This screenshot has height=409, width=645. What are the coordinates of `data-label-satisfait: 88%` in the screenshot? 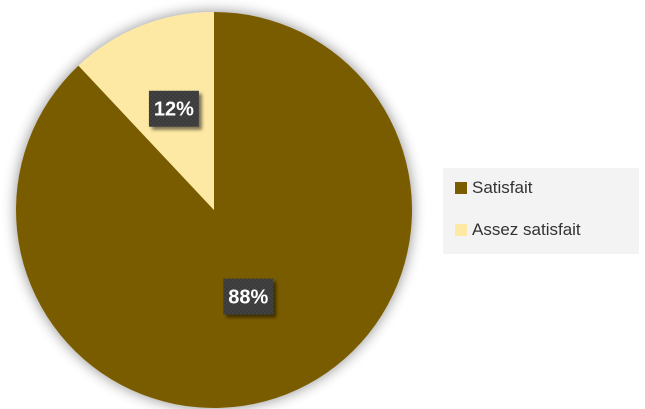 It's located at (248, 296).